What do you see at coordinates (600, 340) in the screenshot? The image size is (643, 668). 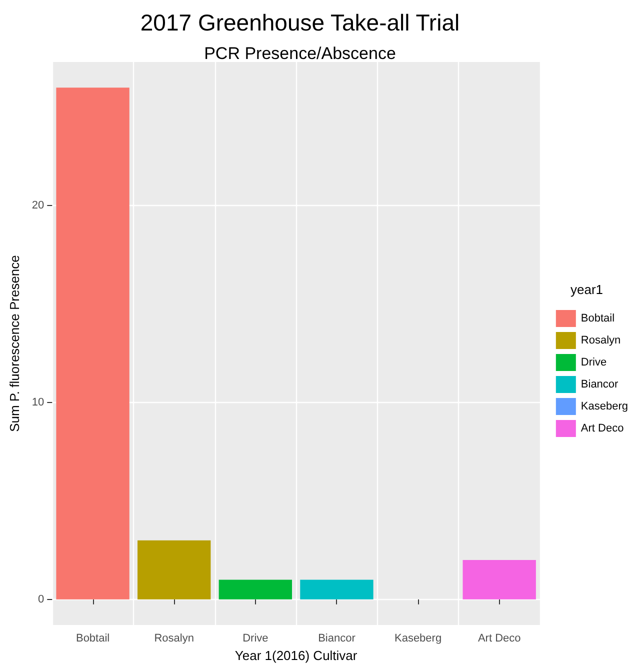 I see `legend-label: Rosalyn` at bounding box center [600, 340].